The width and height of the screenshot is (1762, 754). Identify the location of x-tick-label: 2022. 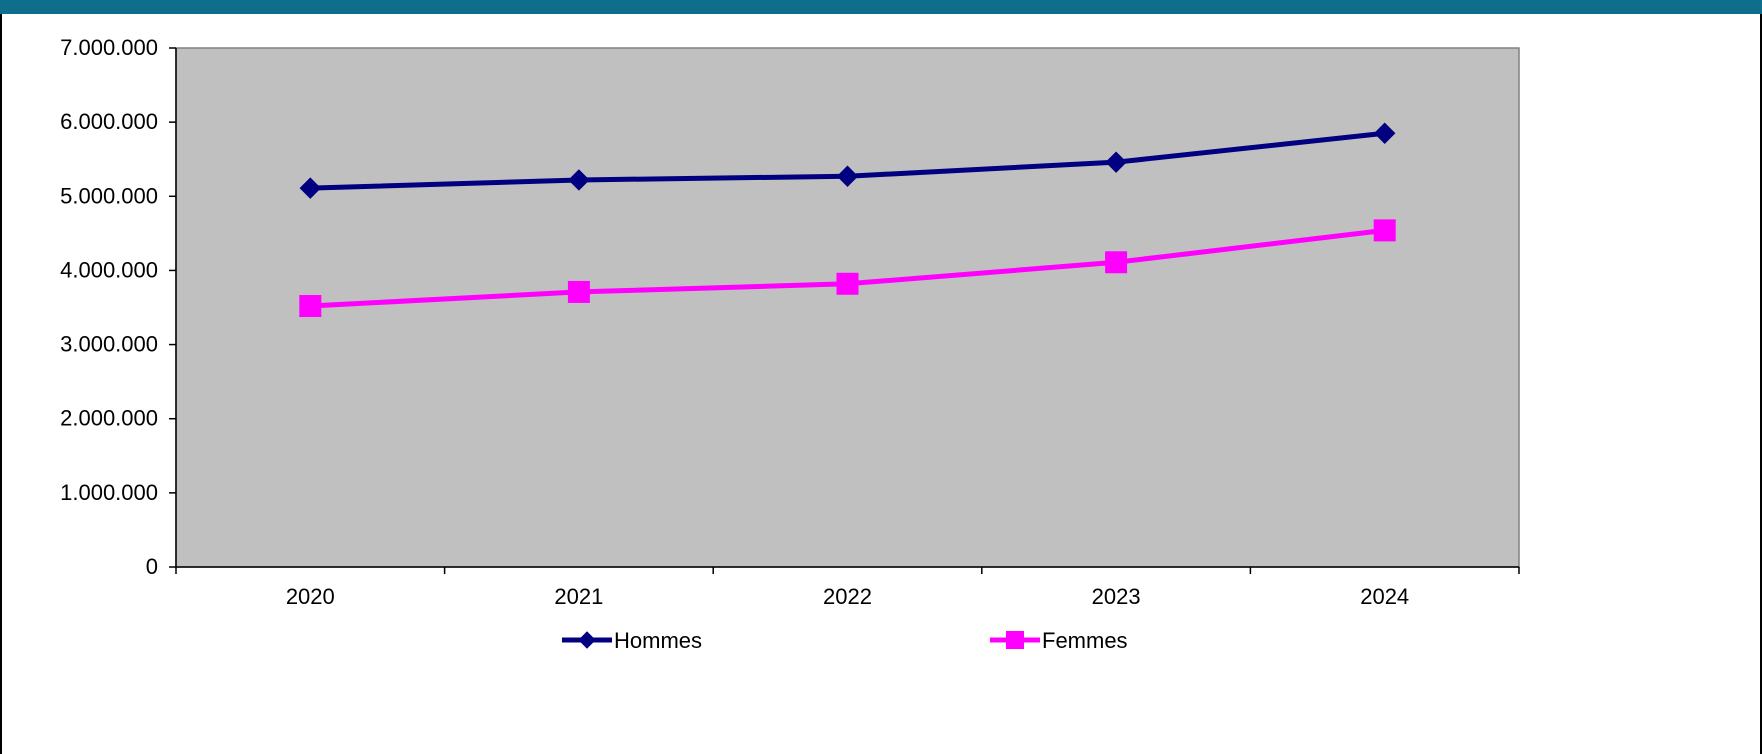
(847, 596).